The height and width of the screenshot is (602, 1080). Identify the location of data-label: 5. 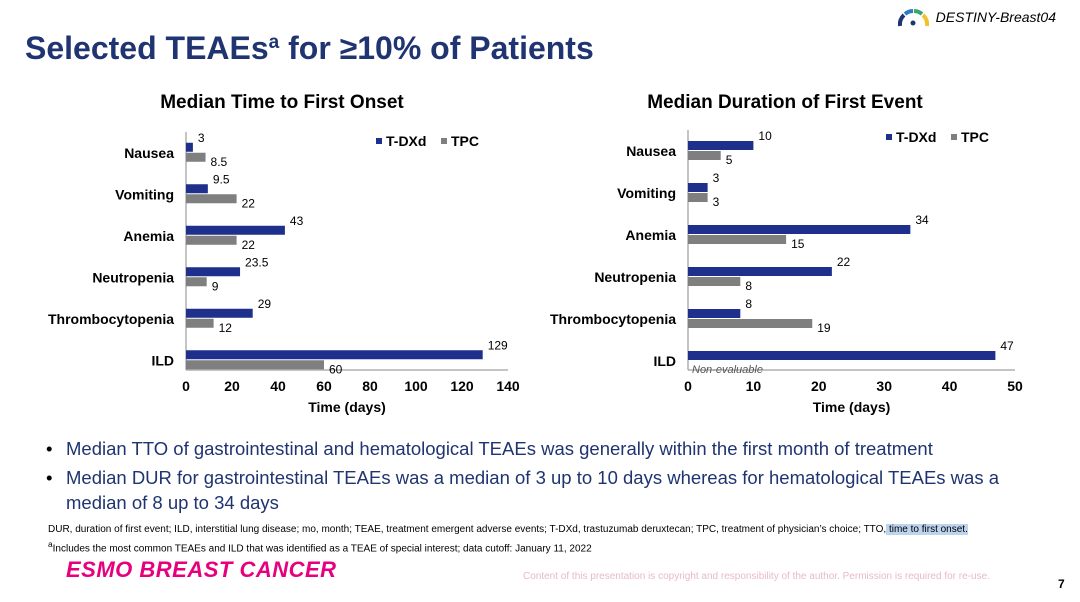
(729, 160).